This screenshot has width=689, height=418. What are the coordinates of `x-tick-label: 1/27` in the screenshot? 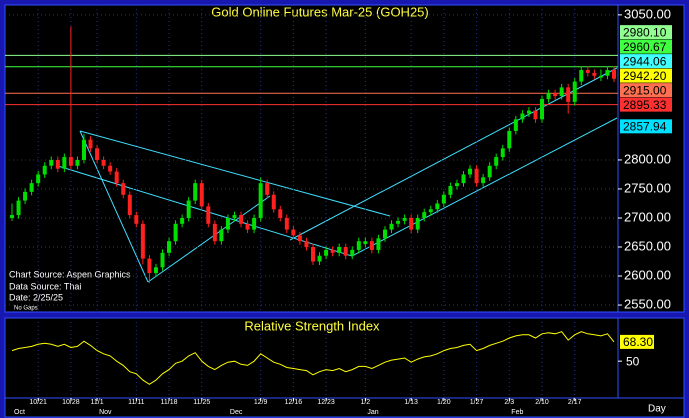 It's located at (477, 402).